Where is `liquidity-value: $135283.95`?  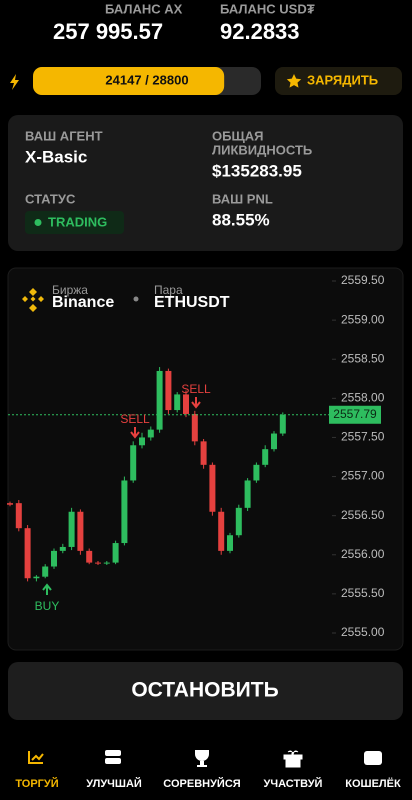
liquidity-value: $135283.95 is located at coordinates (257, 170).